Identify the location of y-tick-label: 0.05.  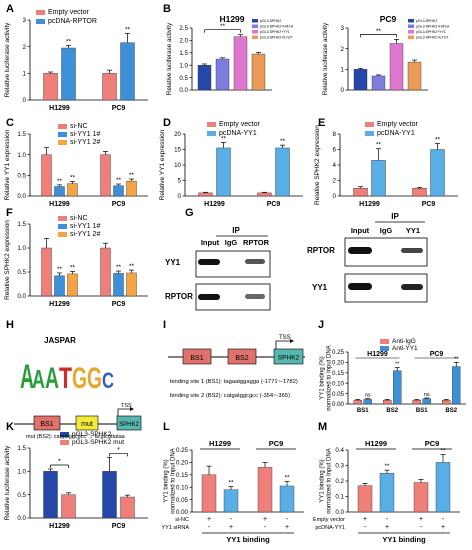
(182, 500).